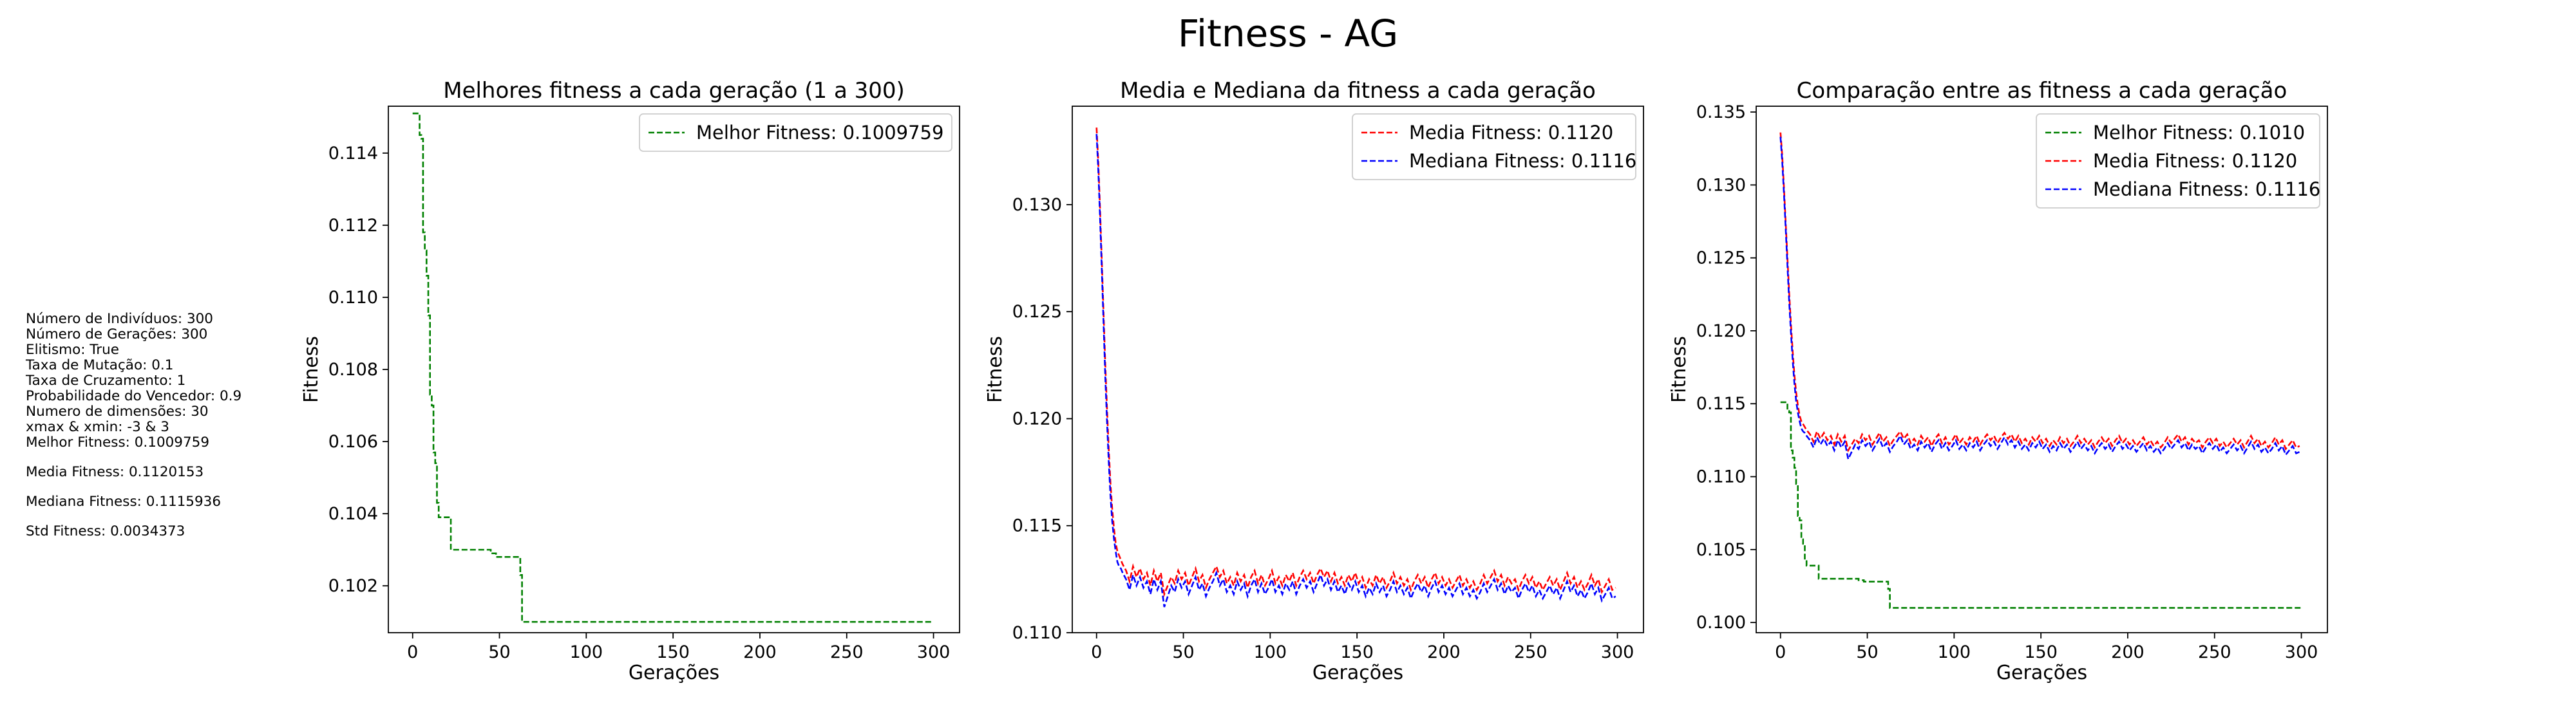  What do you see at coordinates (118, 442) in the screenshot?
I see `param-best-fitness: Melhor Fitness: 0.1009759` at bounding box center [118, 442].